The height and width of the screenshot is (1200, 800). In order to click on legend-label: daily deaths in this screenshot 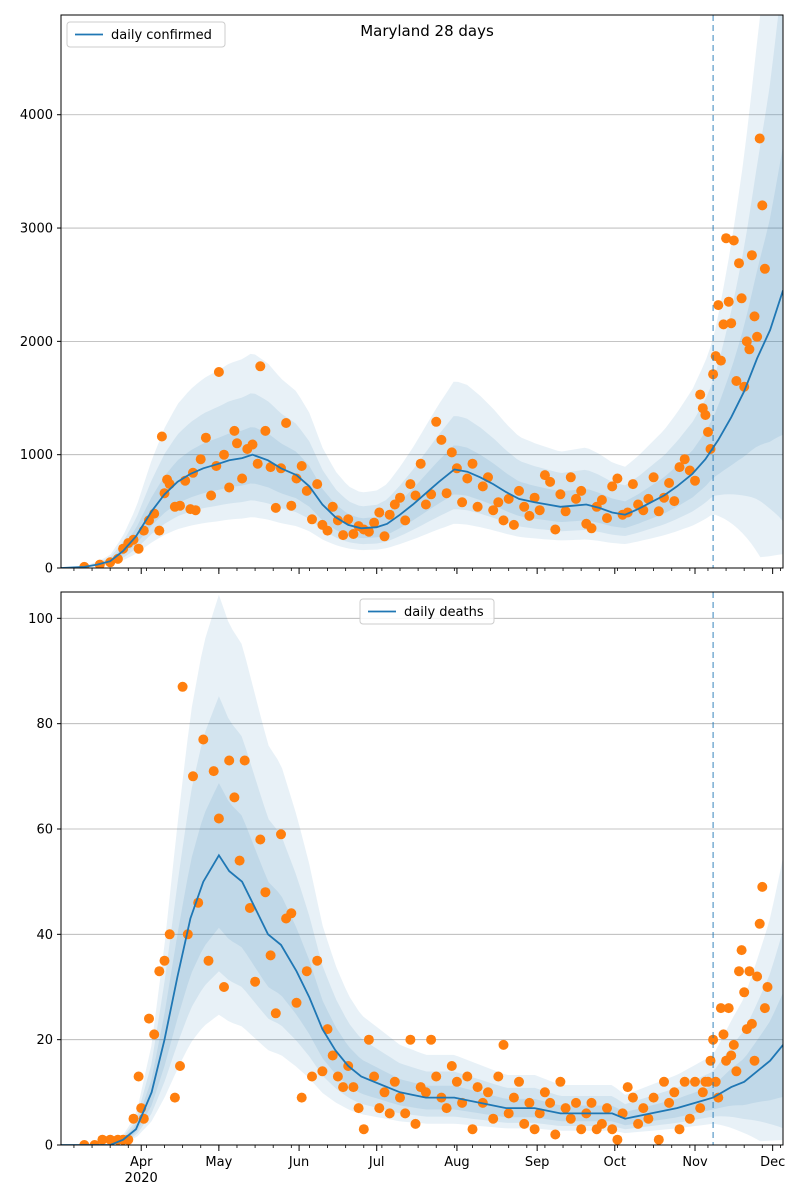, I will do `click(444, 612)`.